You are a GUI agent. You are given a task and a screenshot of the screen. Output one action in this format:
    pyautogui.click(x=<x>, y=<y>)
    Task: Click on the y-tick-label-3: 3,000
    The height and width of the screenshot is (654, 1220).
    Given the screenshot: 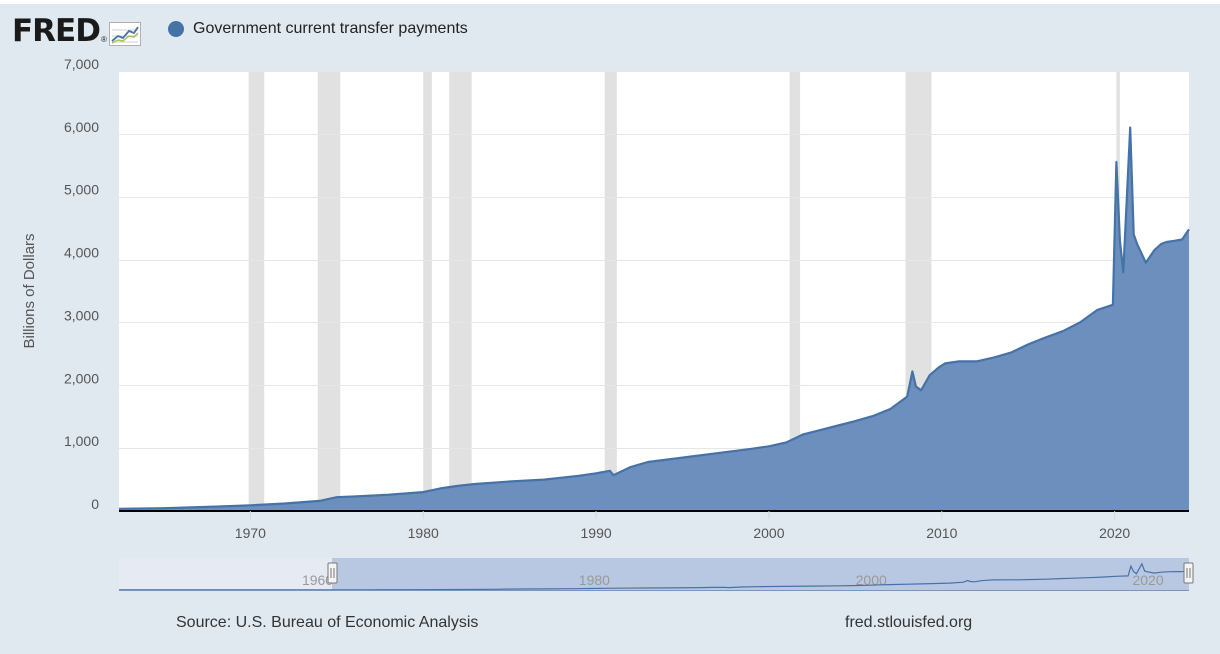 What is the action you would take?
    pyautogui.click(x=81, y=315)
    